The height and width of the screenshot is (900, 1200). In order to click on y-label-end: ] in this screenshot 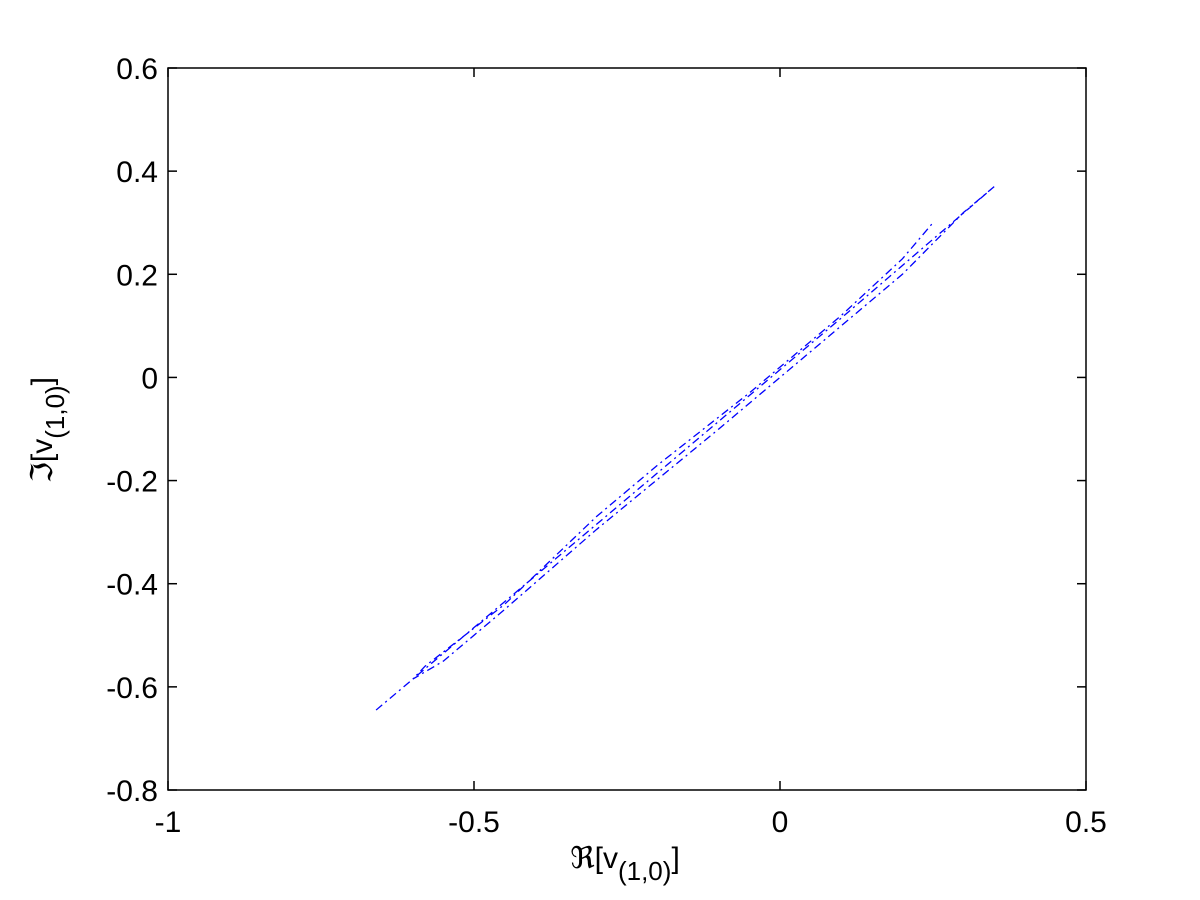, I will do `click(42, 381)`.